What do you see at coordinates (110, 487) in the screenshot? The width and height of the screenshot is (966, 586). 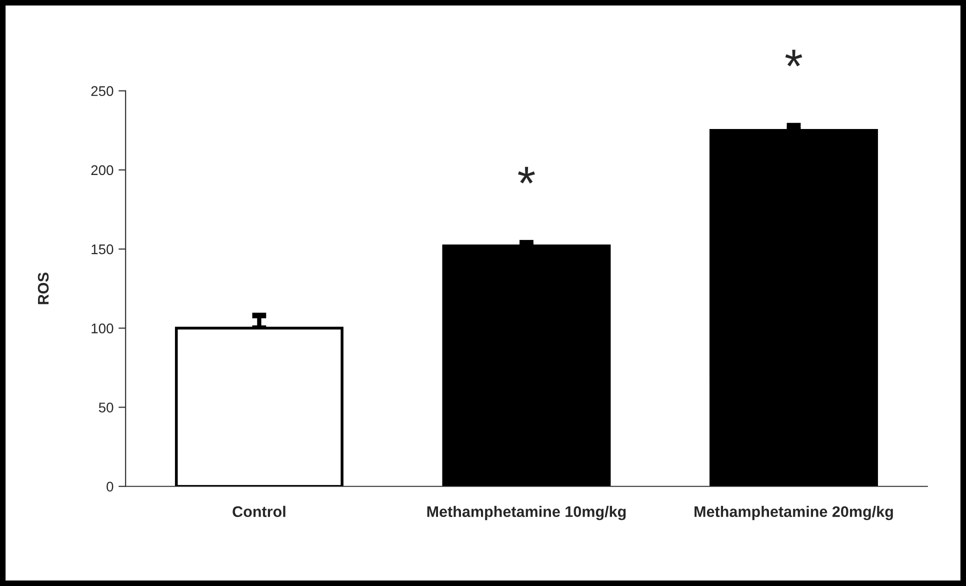 I see `y-tick-label: 0` at bounding box center [110, 487].